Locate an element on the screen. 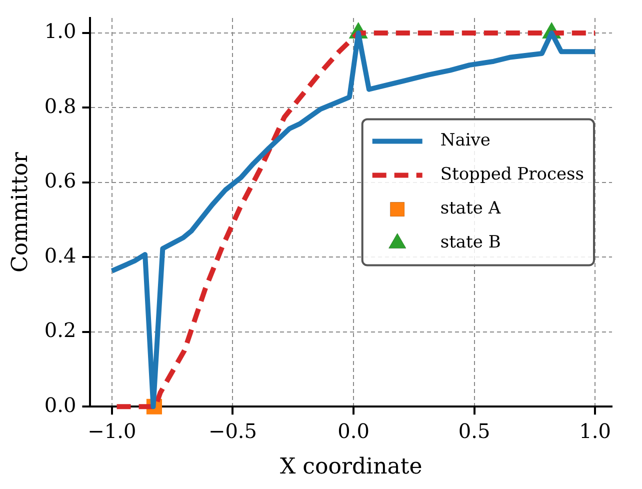  x-tick-label: 1.0 is located at coordinates (595, 430).